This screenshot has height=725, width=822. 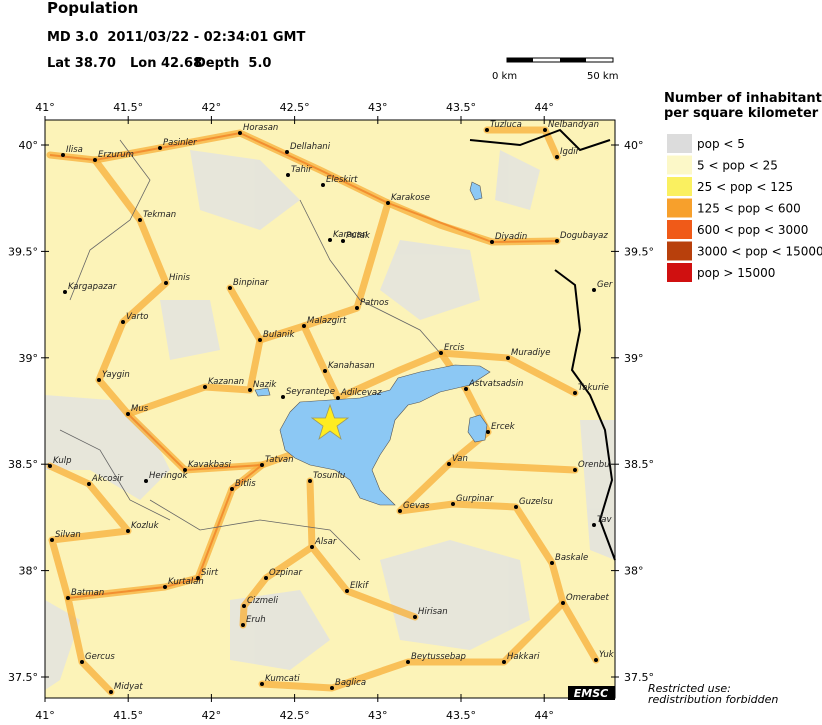 What do you see at coordinates (45, 715) in the screenshot?
I see `lon-label: 41°` at bounding box center [45, 715].